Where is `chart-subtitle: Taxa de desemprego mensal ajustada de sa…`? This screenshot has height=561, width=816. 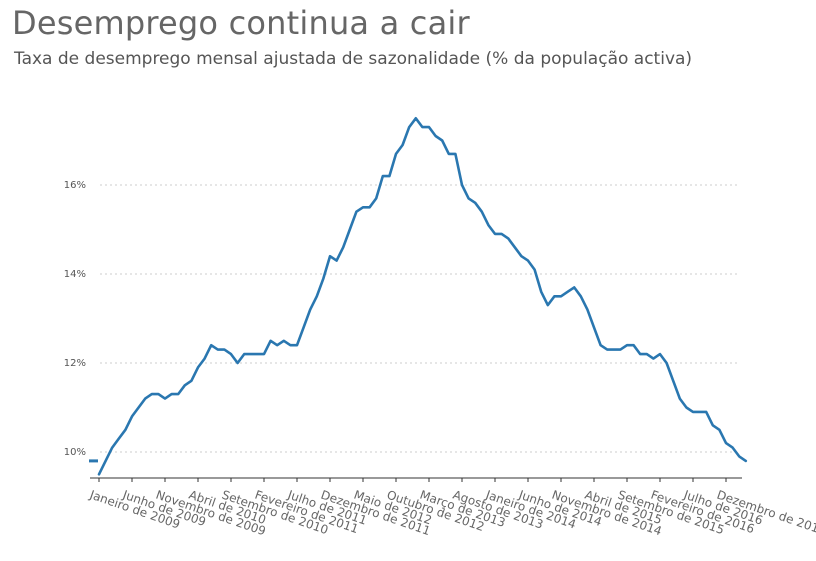
chart-subtitle: Taxa de desemprego mensal ajustada de sa… is located at coordinates (353, 59).